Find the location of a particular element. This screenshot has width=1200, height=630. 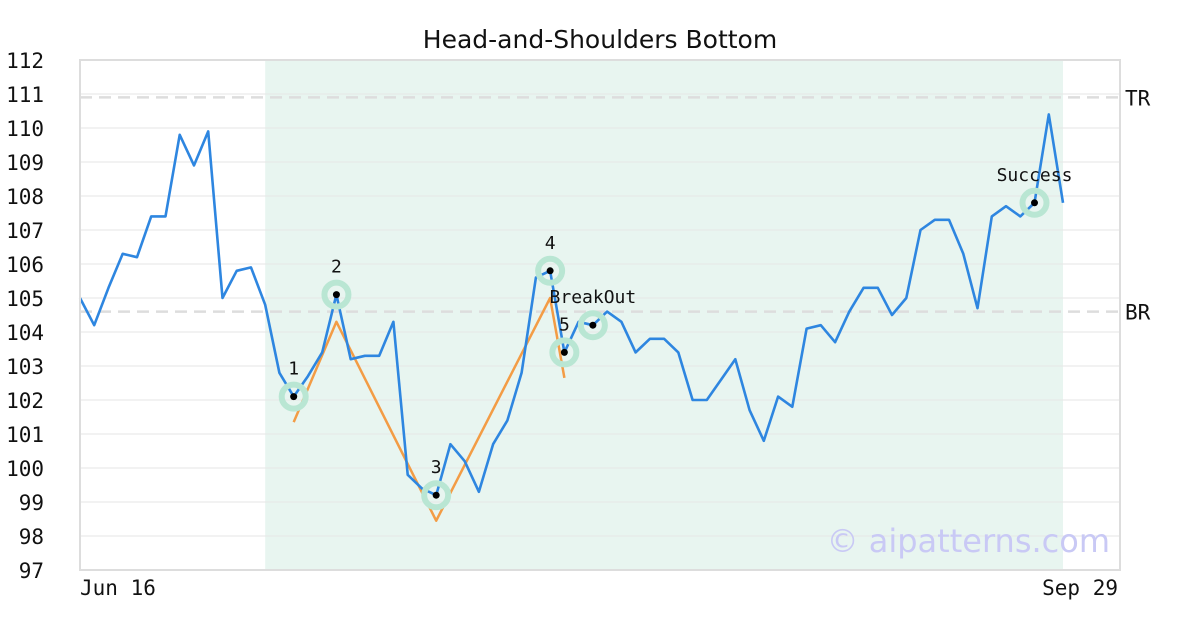

chart-title: Head-and-Shoulders Bottom is located at coordinates (600, 39).